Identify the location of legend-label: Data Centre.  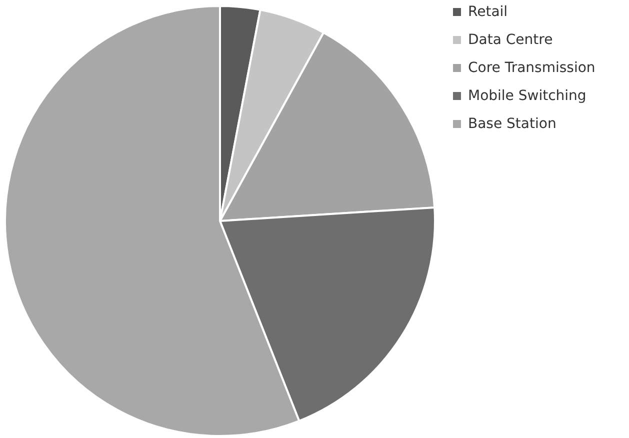
(510, 40).